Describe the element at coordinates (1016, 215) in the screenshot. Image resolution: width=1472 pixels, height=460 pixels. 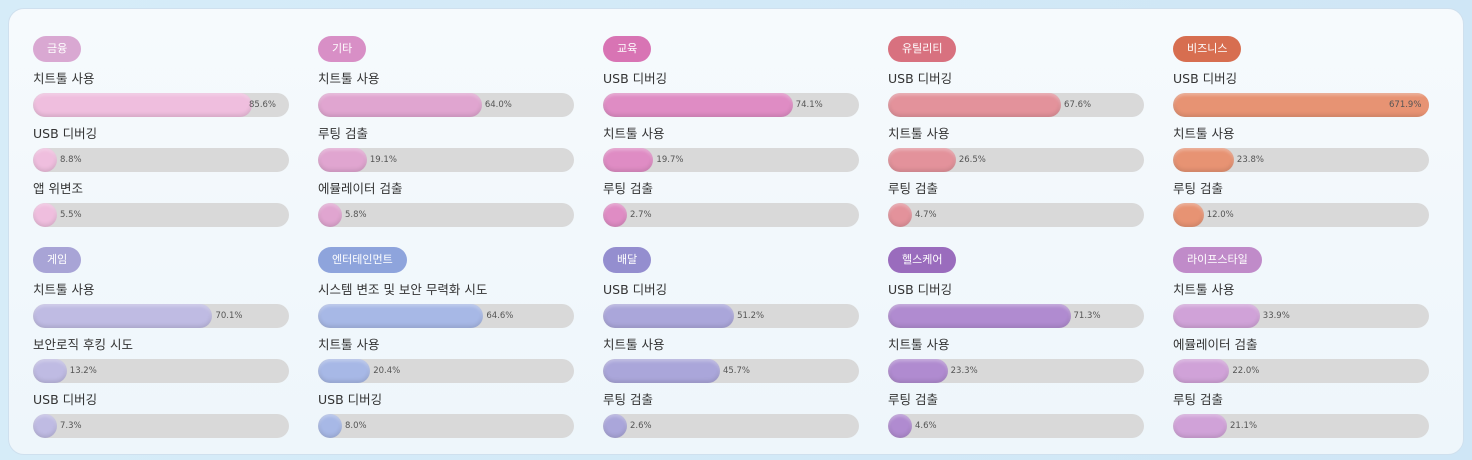
I see `bar-track: 4.7%` at that location.